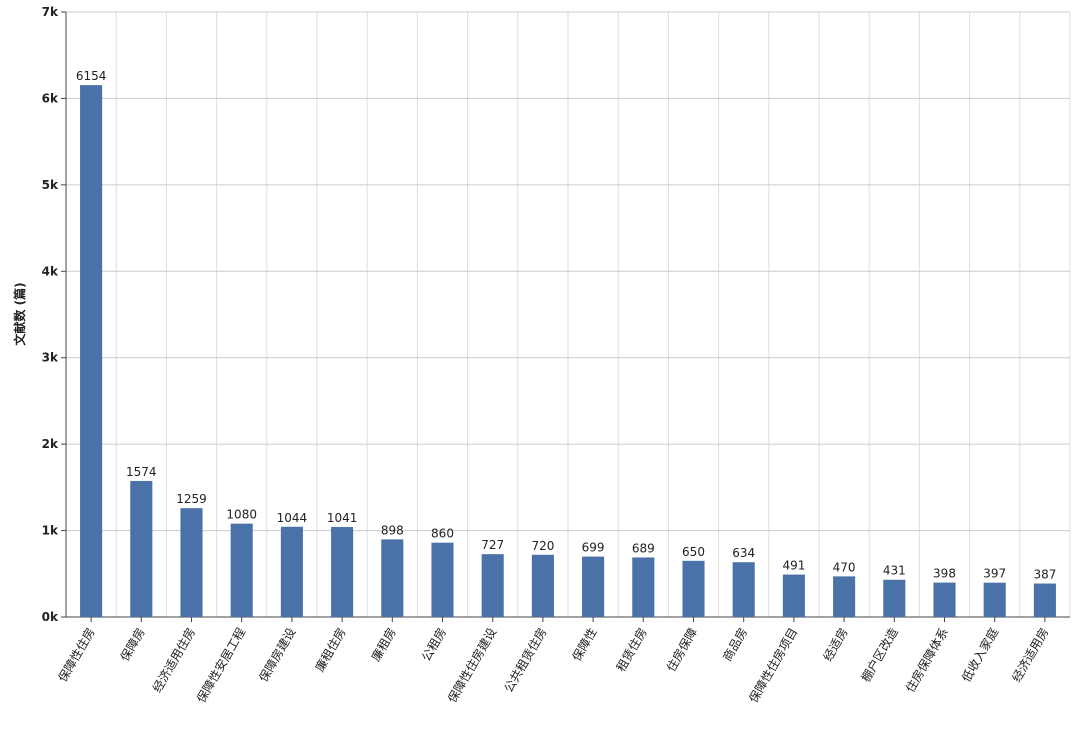 The height and width of the screenshot is (730, 1080). Describe the element at coordinates (91, 76) in the screenshot. I see `value-label: 6154` at that location.